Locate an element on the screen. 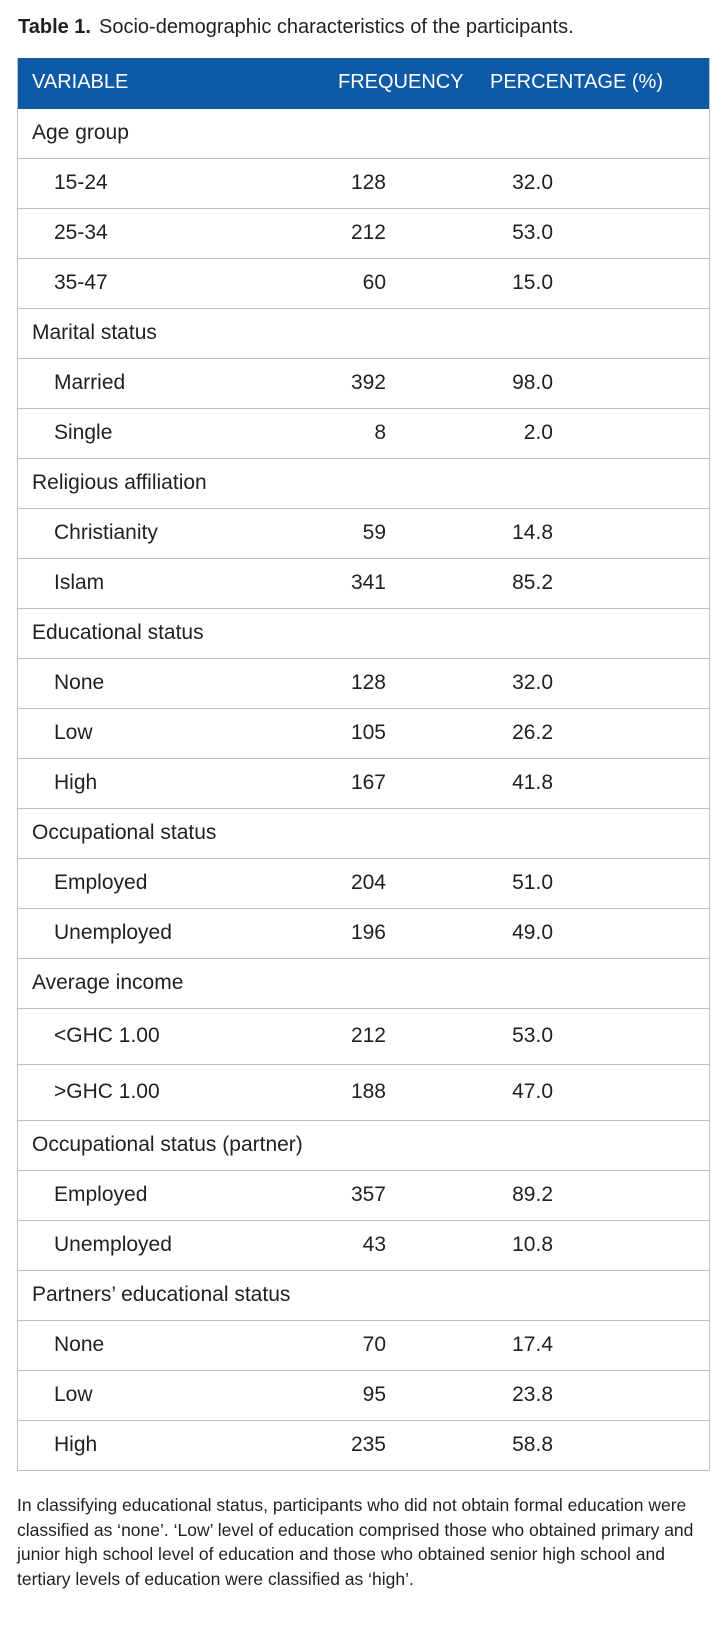  frequency-cell: 70 is located at coordinates (374, 1344).